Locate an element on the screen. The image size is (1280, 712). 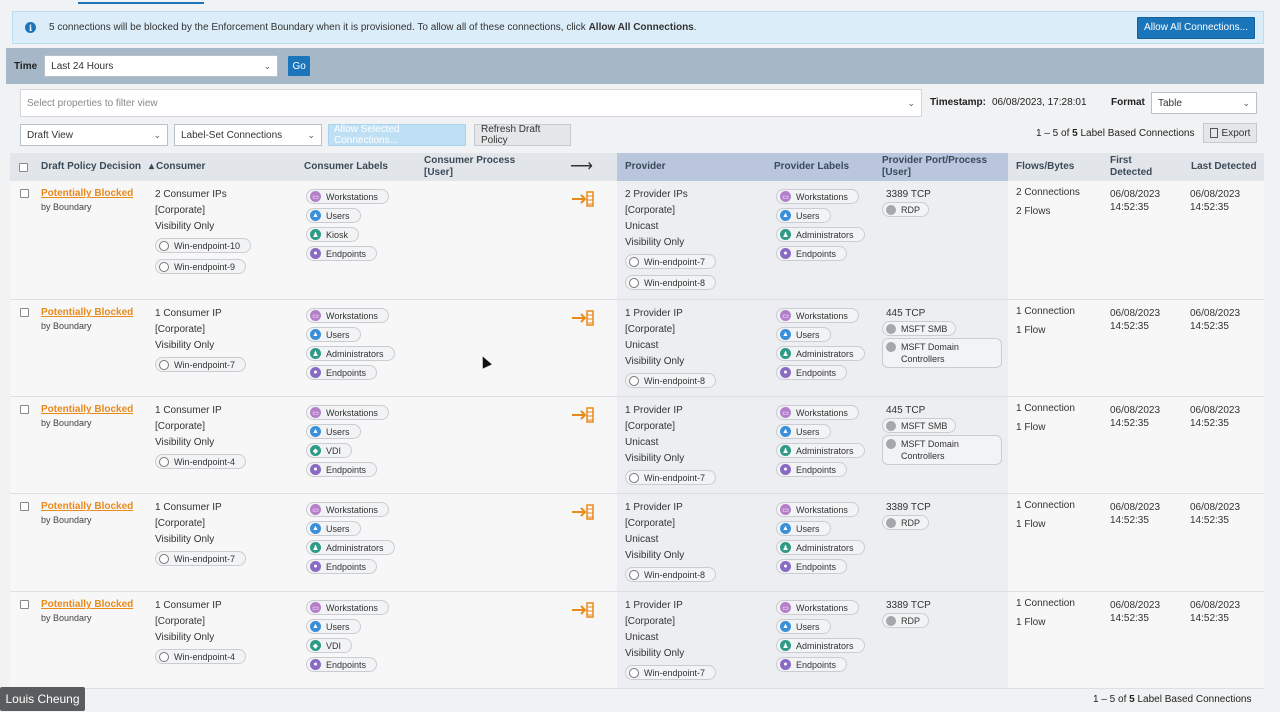
col-consumer-process: Consumer Process [User] is located at coordinates (470, 166).